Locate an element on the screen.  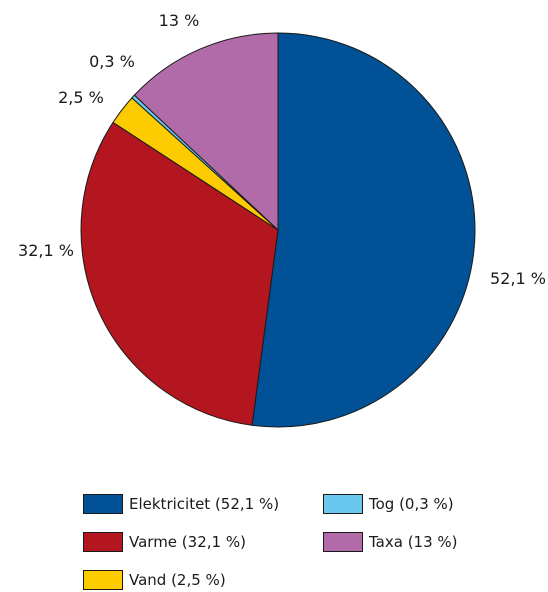
legend-label-varme: Varme (32,1 %) is located at coordinates (187, 542).